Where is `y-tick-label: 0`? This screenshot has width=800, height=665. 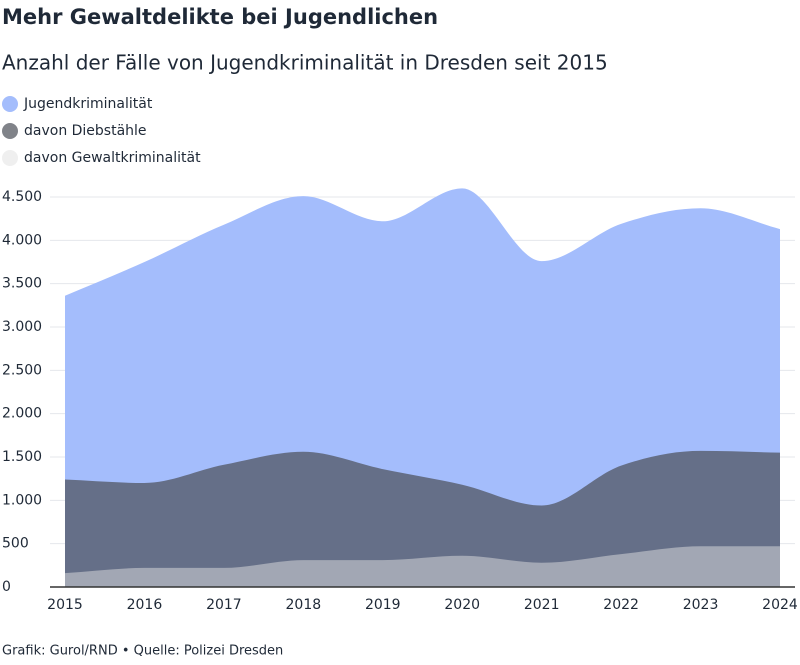
y-tick-label: 0 is located at coordinates (6, 587).